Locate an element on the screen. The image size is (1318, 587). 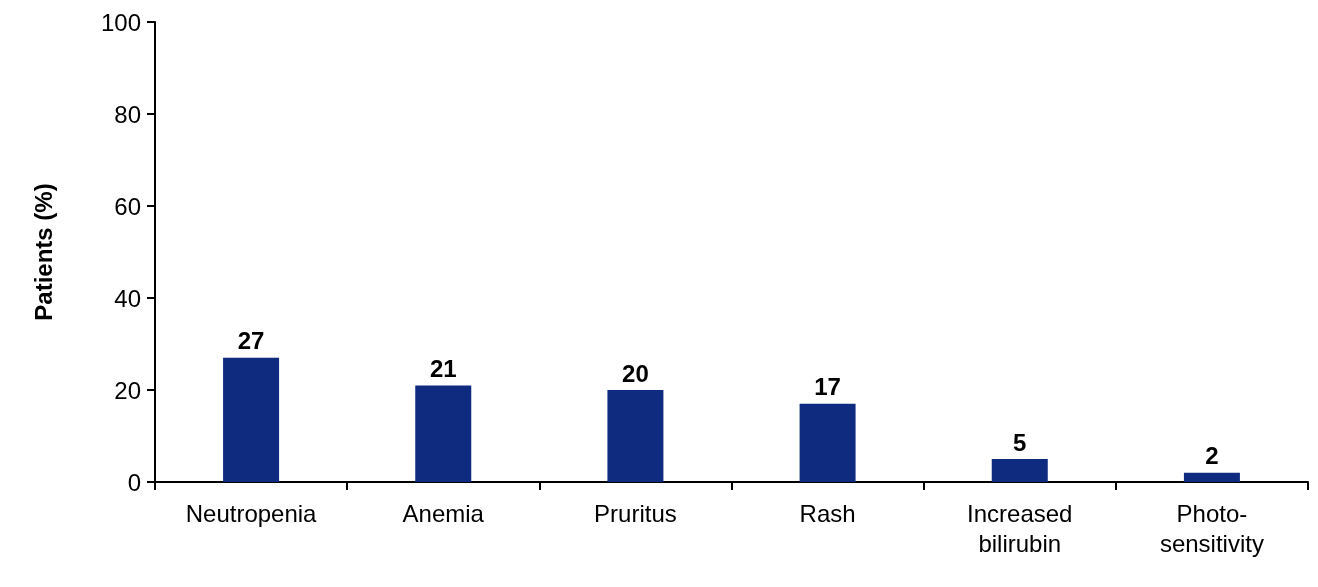
x-tick-label: Neutropenia is located at coordinates (251, 513).